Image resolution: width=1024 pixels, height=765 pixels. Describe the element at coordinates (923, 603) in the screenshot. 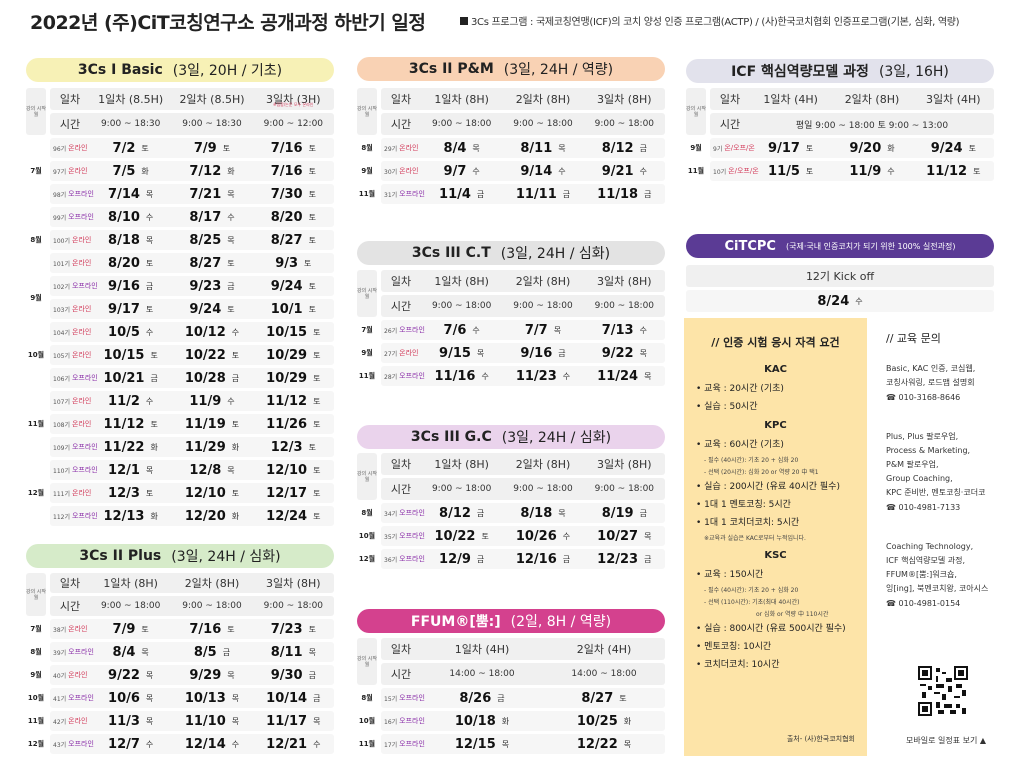

I see `contact-phone: ☎ 010-4981-0154` at that location.